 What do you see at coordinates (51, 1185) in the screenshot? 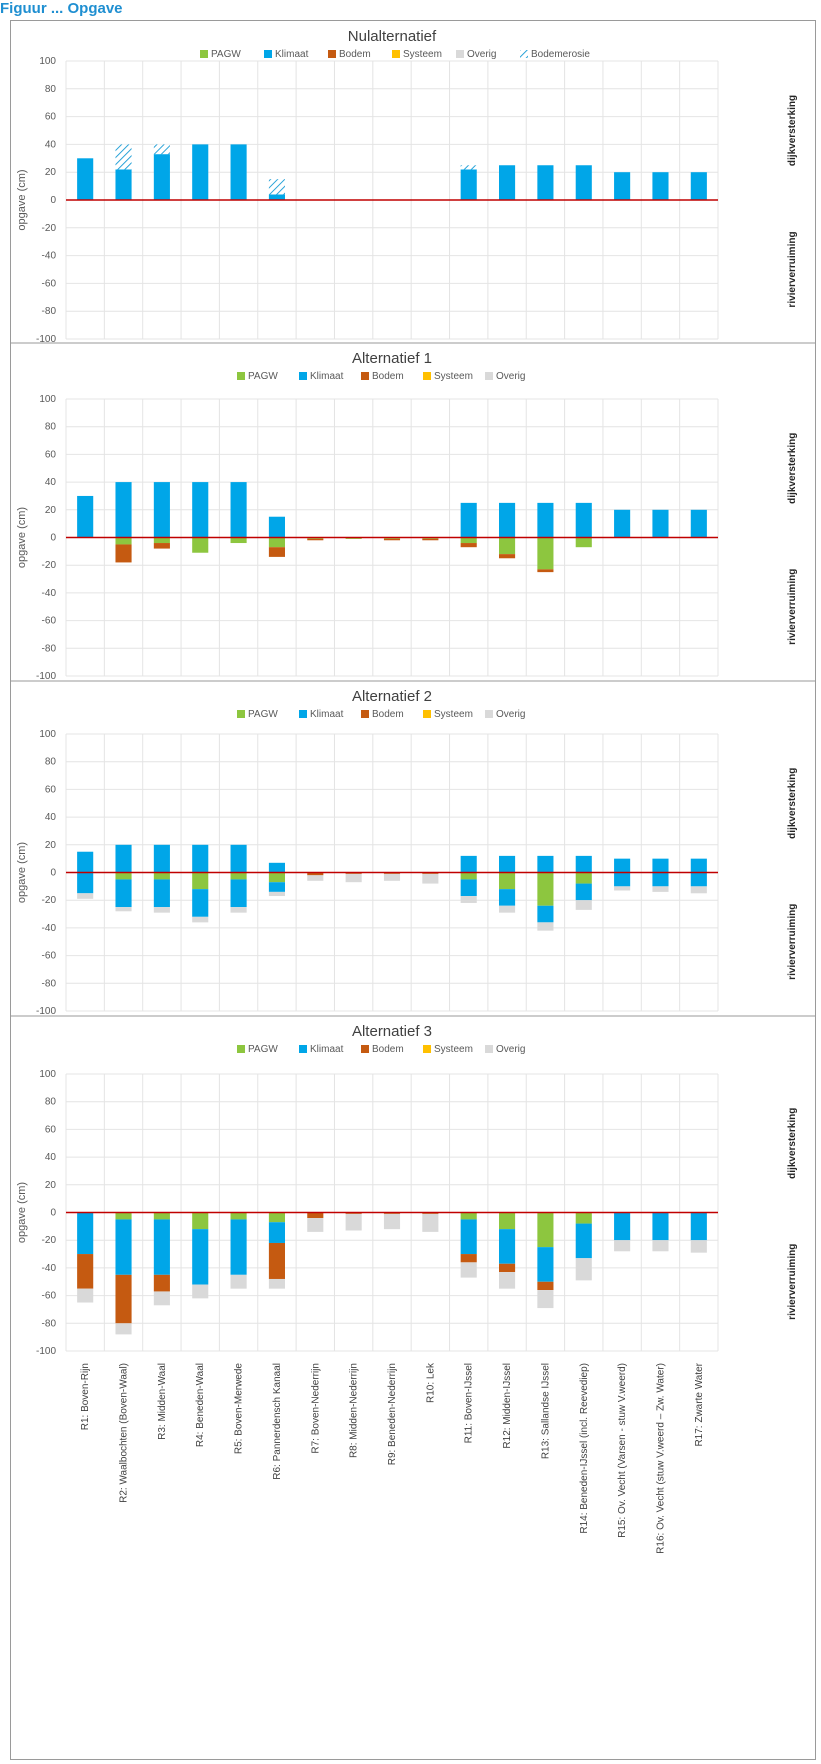
I see `y-tick-label: 20` at bounding box center [51, 1185].